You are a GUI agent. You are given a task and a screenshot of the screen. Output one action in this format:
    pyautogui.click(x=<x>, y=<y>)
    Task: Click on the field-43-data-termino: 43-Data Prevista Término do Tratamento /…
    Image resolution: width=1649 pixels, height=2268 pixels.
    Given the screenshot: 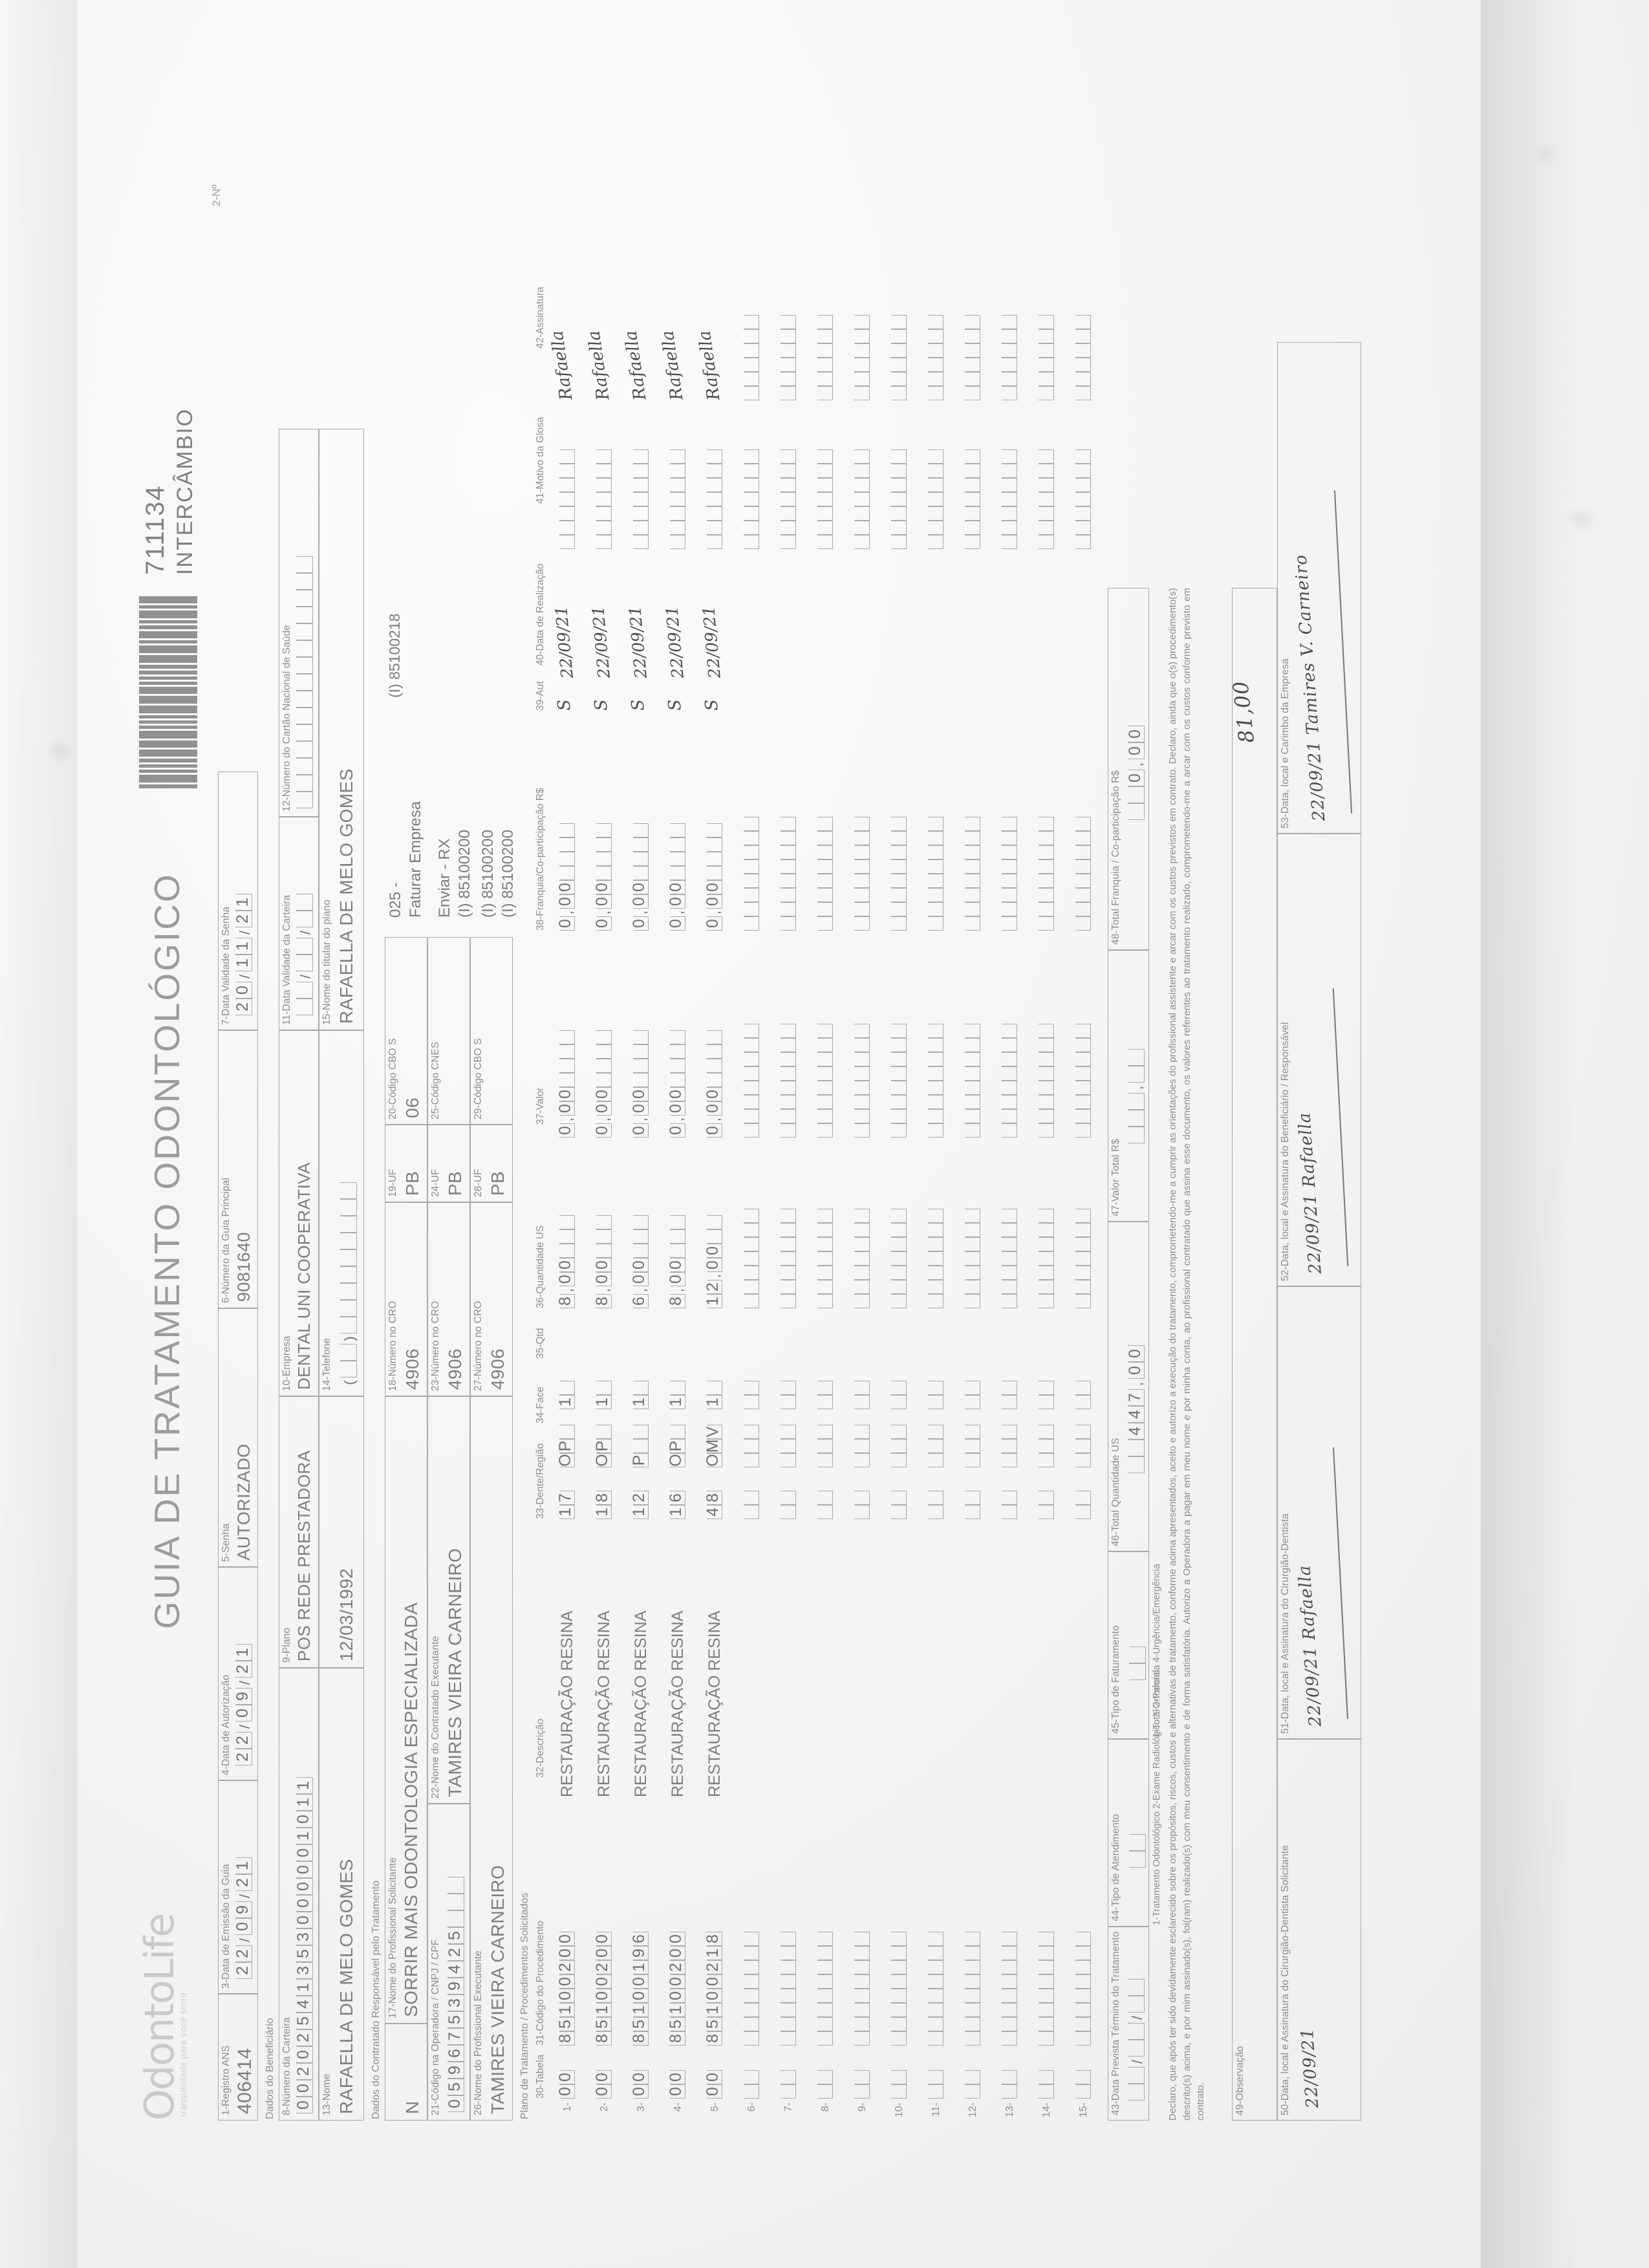 What is the action you would take?
    pyautogui.click(x=1128, y=2023)
    